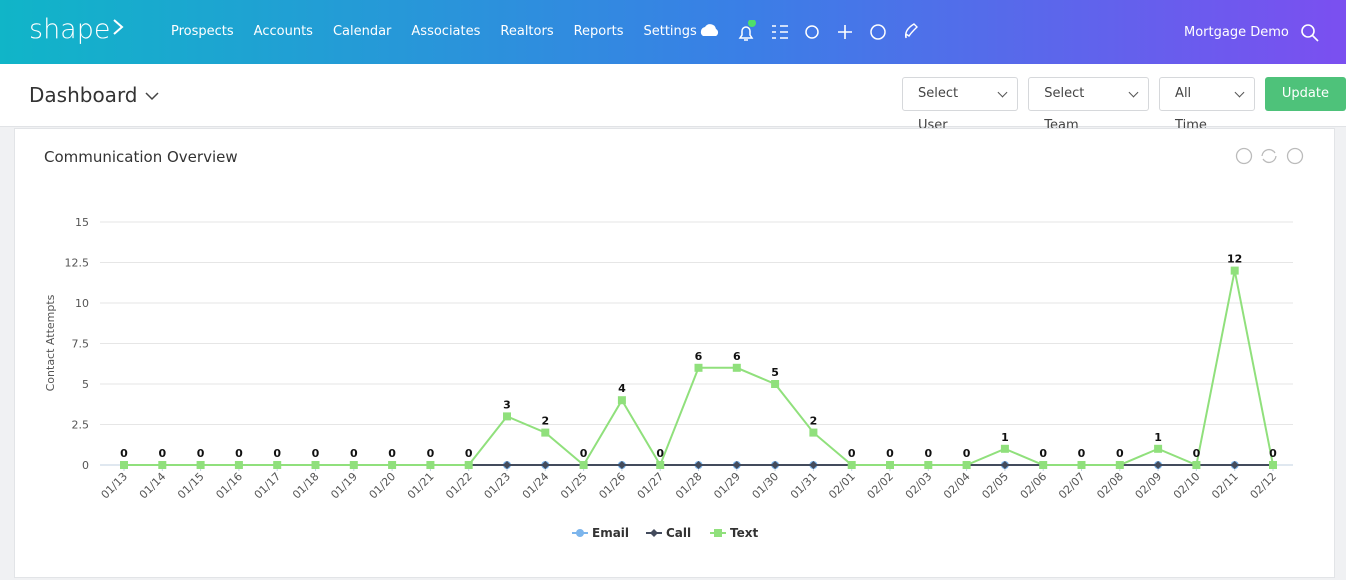  I want to click on legend-label: Text, so click(744, 533).